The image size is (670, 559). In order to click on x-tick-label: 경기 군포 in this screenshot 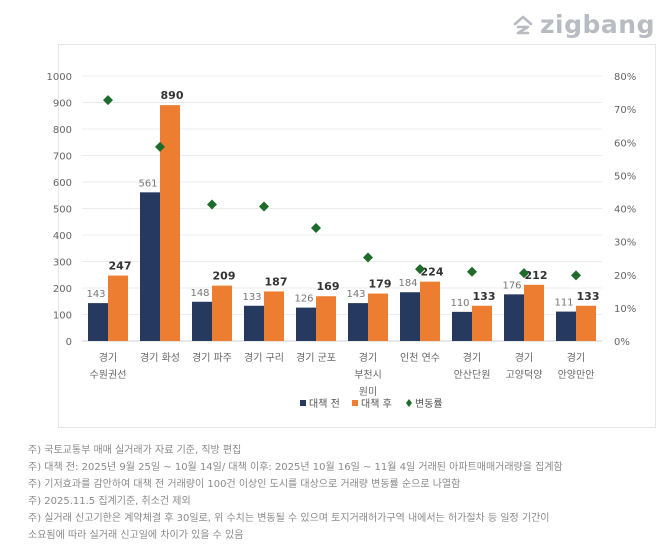, I will do `click(316, 357)`.